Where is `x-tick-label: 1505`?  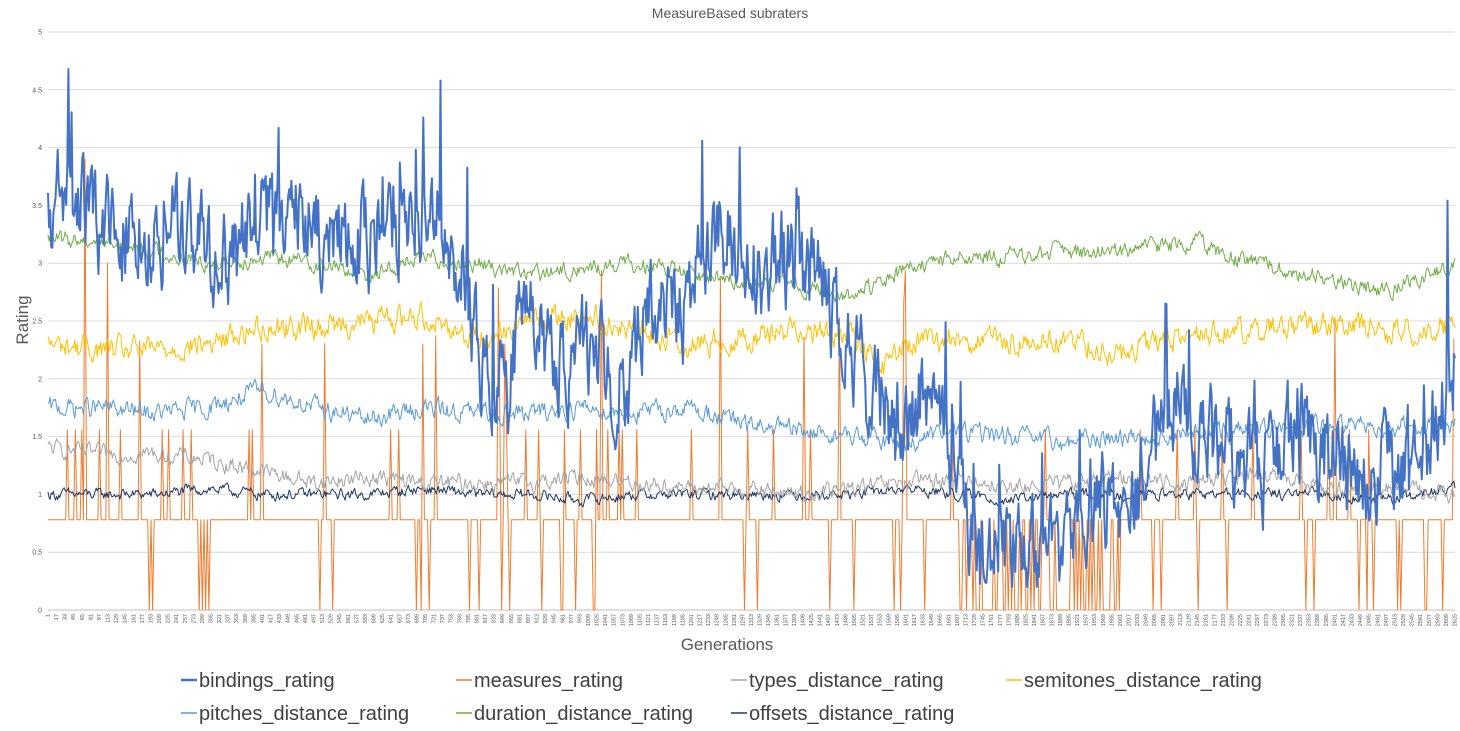
x-tick-label: 1505 is located at coordinates (855, 620).